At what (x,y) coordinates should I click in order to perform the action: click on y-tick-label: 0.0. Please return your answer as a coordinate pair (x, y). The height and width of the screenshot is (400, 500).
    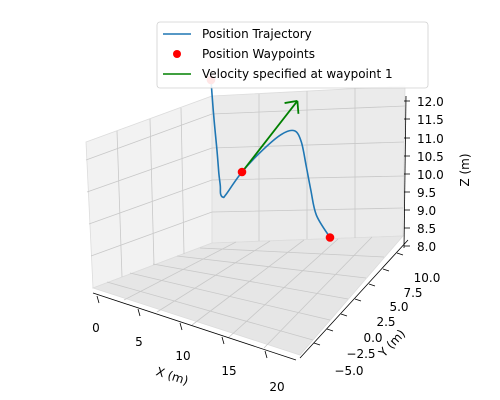
    Looking at the image, I should click on (372, 338).